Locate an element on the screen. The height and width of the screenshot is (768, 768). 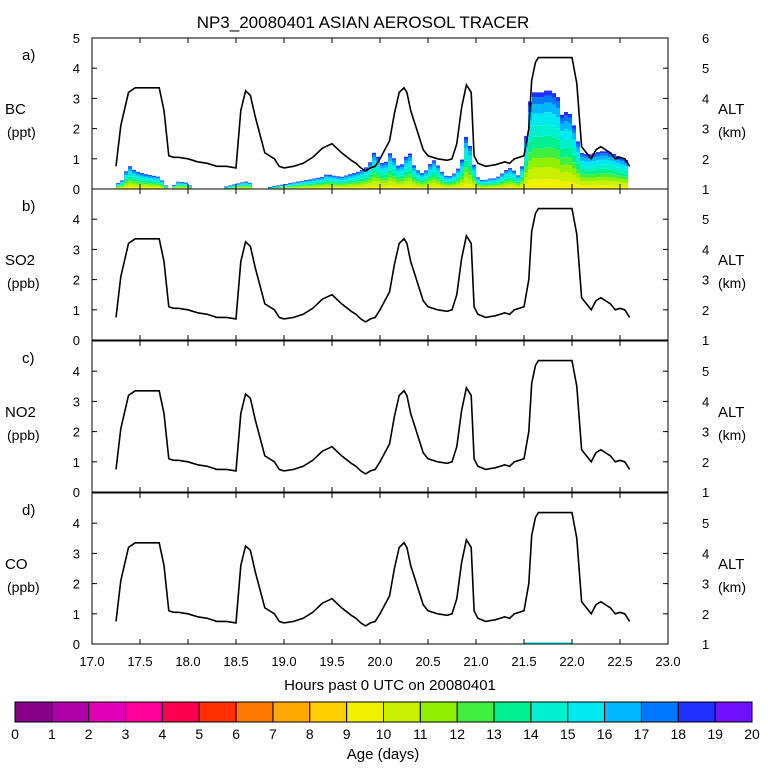
x-tick-label: 18.5 is located at coordinates (235, 661).